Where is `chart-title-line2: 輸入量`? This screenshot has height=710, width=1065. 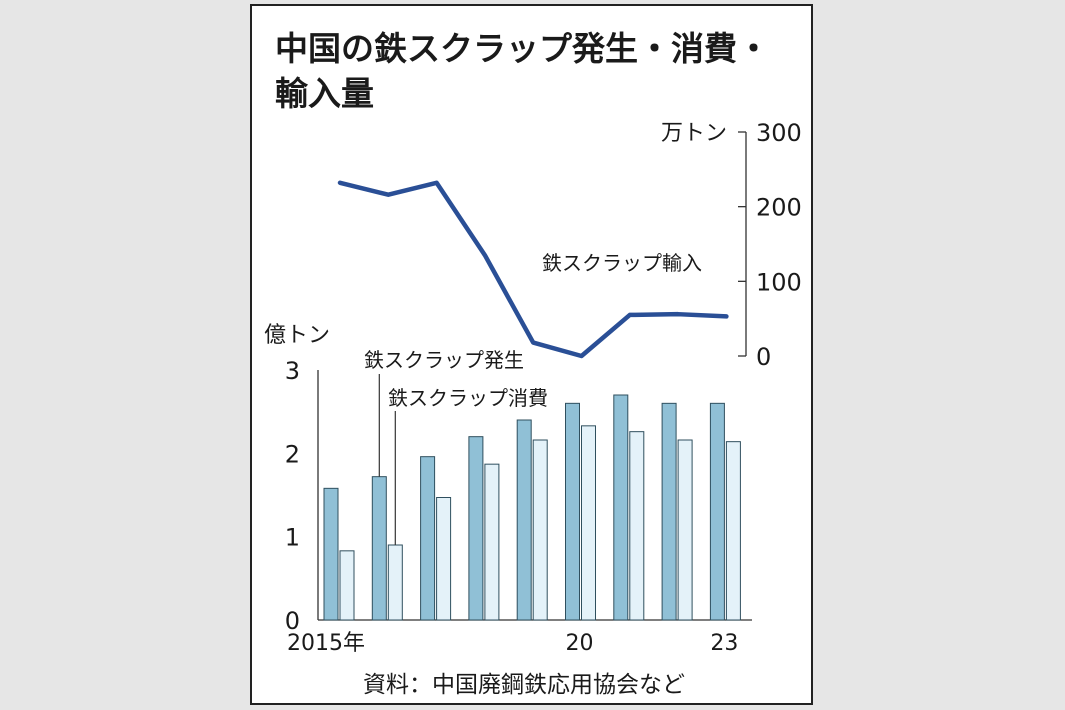 chart-title-line2: 輸入量 is located at coordinates (324, 93).